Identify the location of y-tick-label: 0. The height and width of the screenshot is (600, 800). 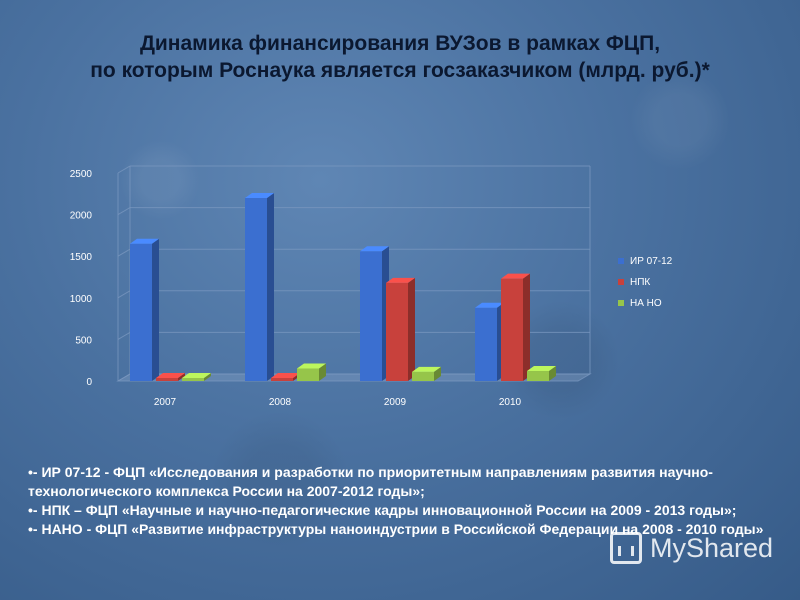
(89, 382).